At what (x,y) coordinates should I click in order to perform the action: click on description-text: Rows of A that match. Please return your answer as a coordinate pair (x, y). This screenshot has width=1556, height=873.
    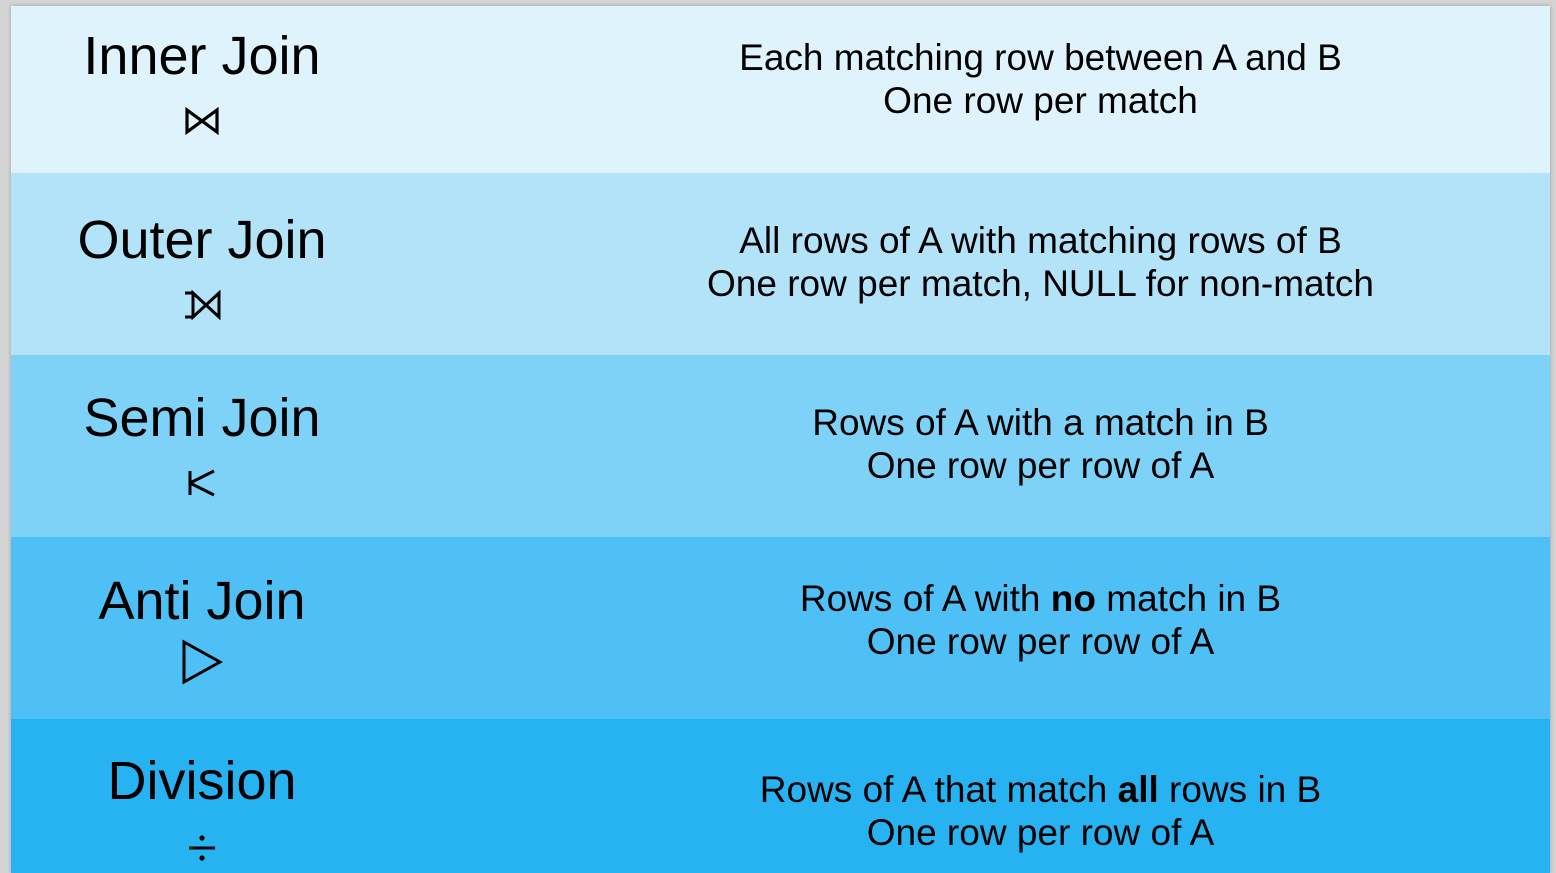
    Looking at the image, I should click on (938, 789).